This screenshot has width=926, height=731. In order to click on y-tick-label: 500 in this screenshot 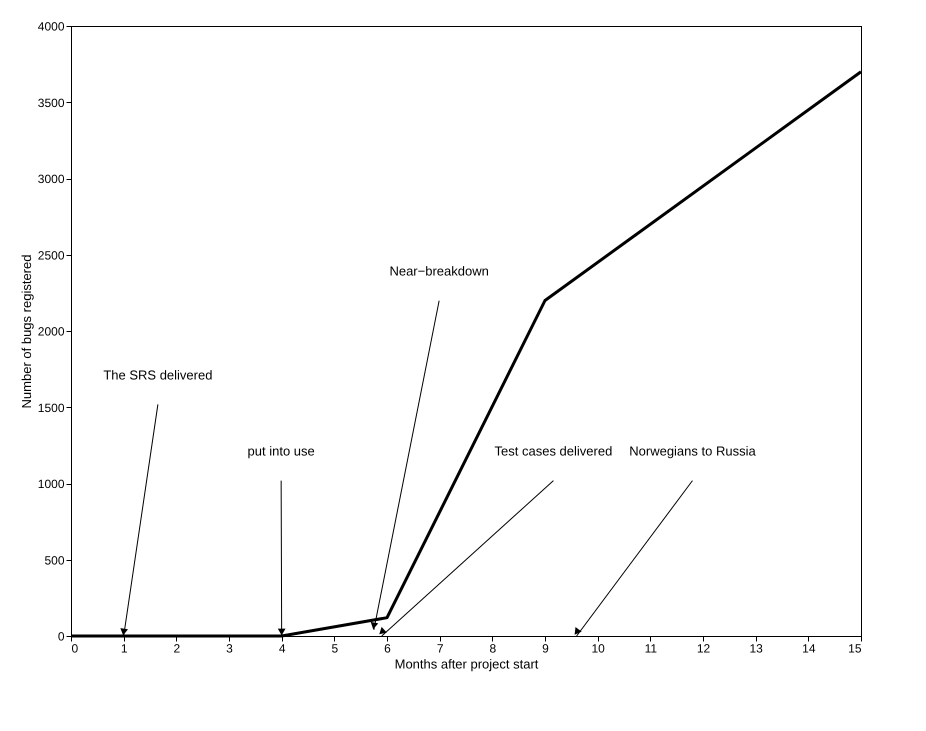, I will do `click(54, 560)`.